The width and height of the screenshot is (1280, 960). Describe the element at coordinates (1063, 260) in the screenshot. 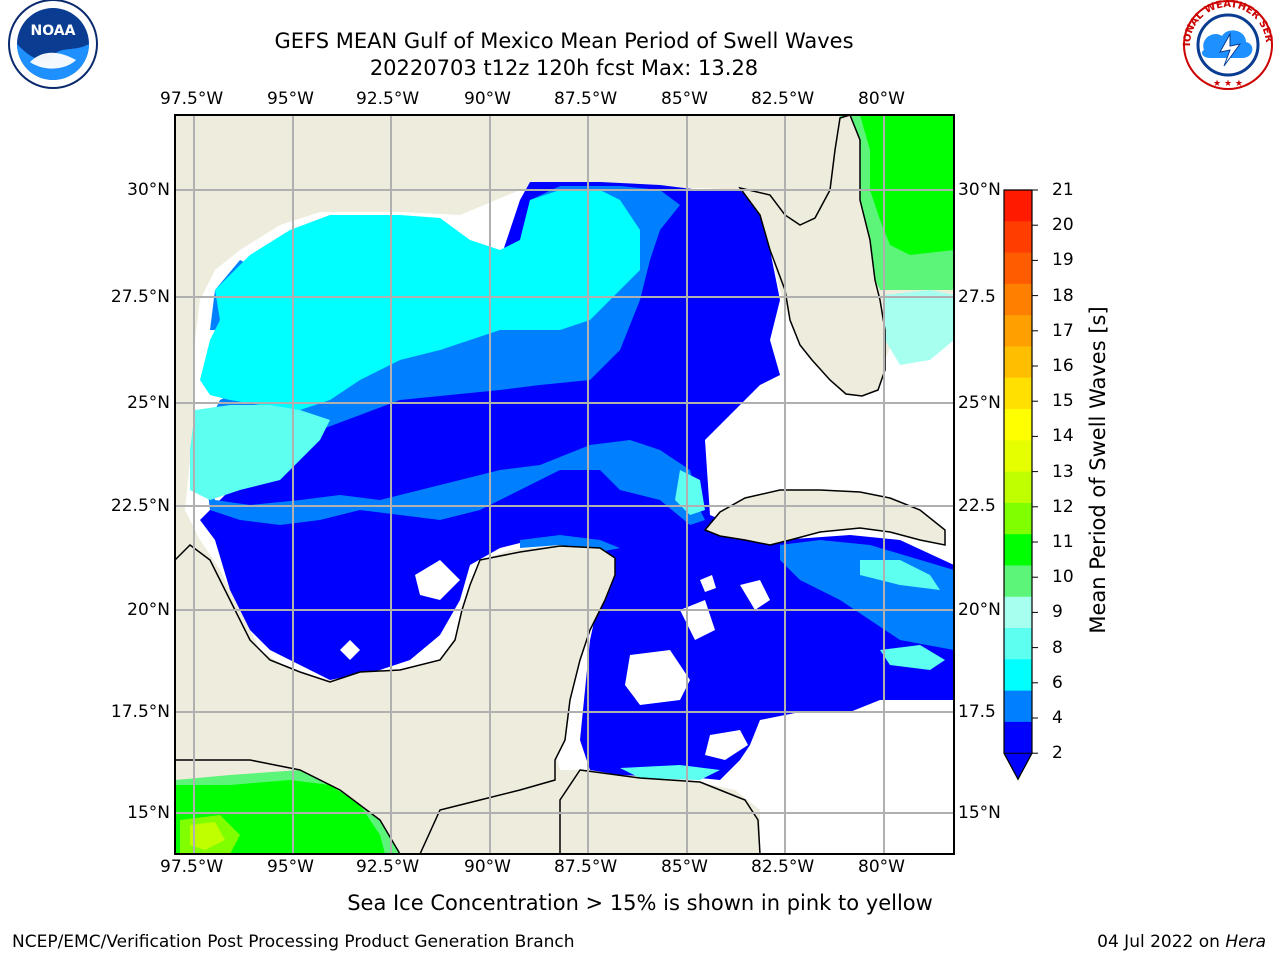

I see `colorbar-tick-label: 19` at that location.